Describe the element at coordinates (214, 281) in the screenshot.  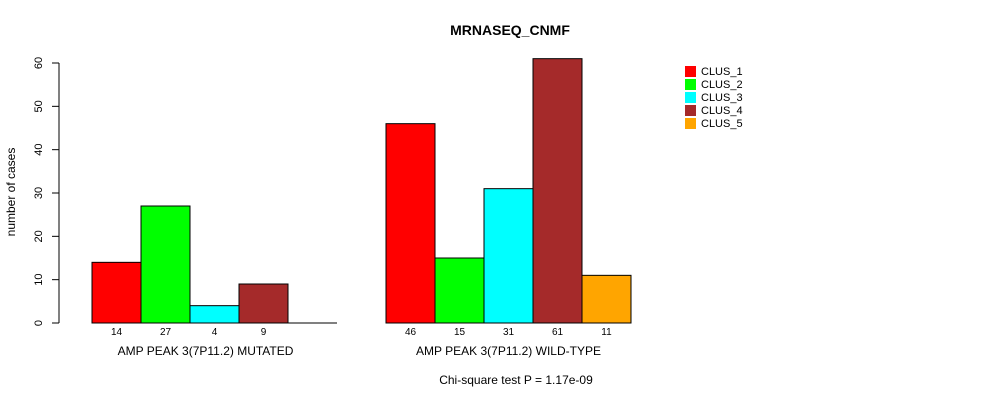
I see `bar-group-1: 14 27 4 9 AMP PEAK 3(7P11.2) MUTATED` at that location.